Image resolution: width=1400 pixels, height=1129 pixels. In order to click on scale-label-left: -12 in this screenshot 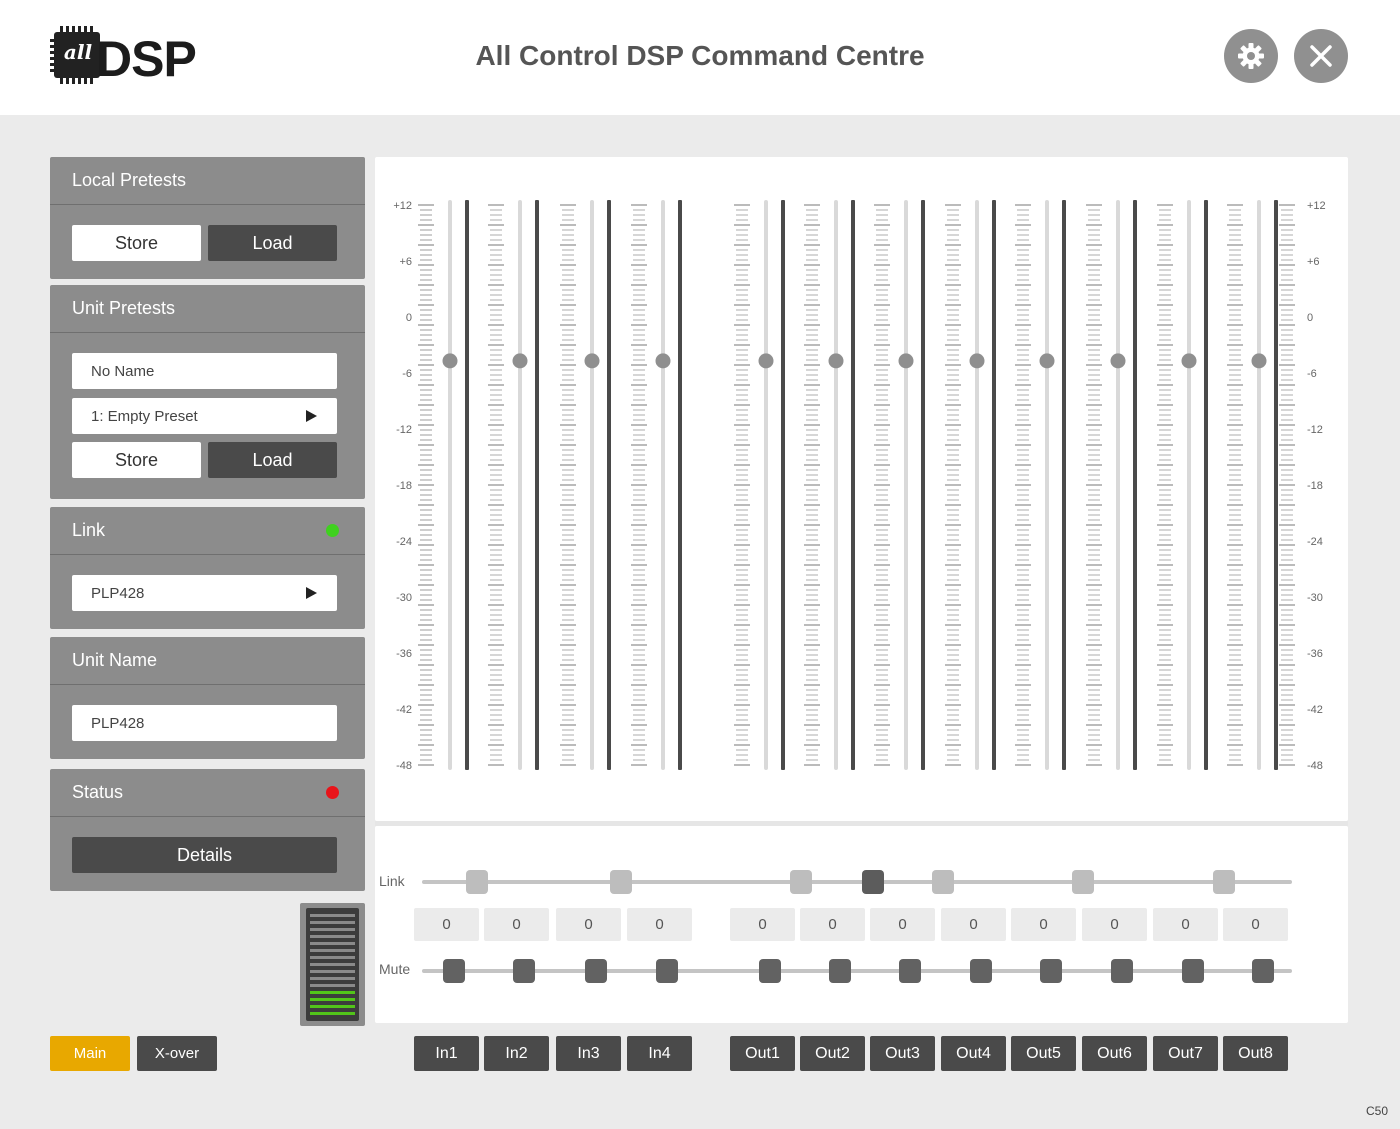, I will do `click(404, 430)`.